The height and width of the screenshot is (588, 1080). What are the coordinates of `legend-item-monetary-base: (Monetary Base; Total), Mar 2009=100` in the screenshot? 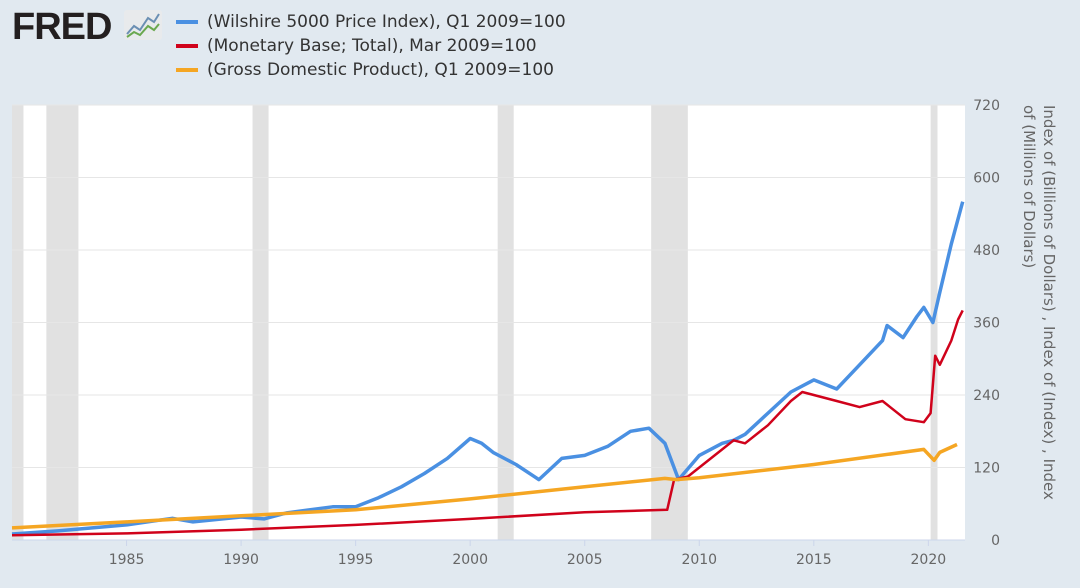 It's located at (371, 46).